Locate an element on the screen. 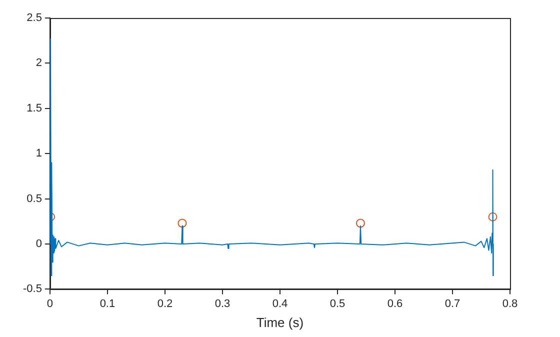 The image size is (560, 337). y-tick-label: 0.5 is located at coordinates (34, 198).